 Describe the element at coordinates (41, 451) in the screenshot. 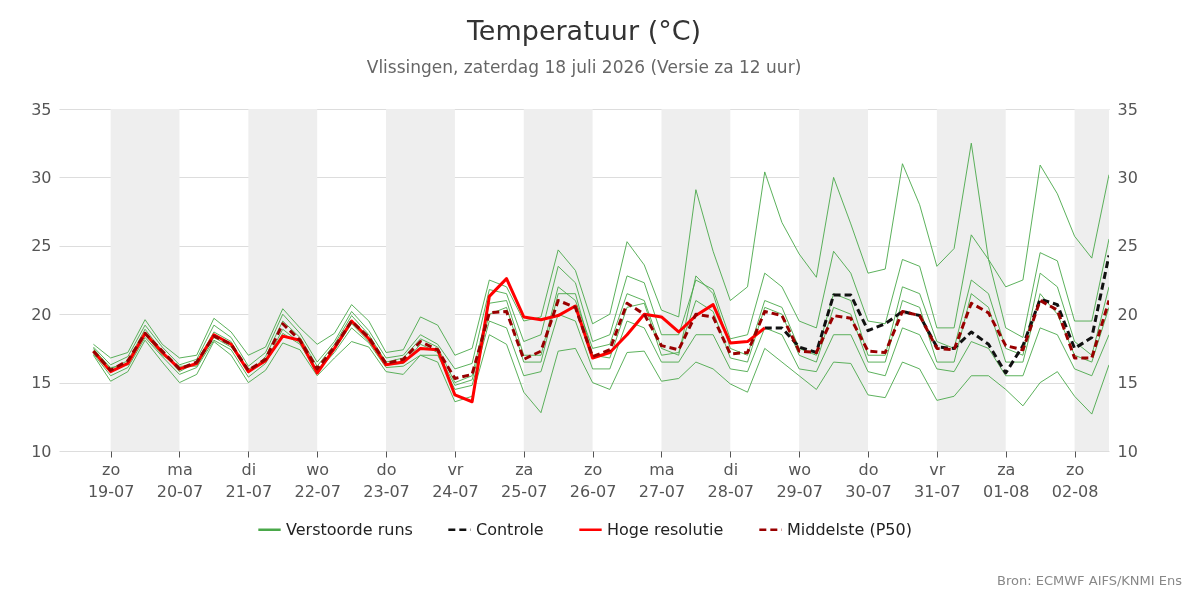

I see `y-tick-label: 10` at that location.